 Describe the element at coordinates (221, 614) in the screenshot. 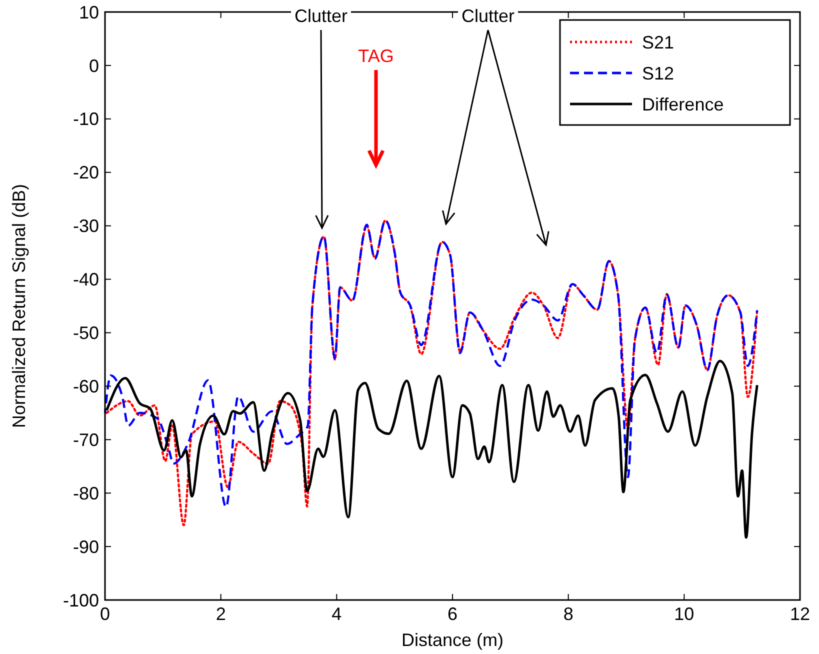

I see `x-tick-label: 2` at that location.